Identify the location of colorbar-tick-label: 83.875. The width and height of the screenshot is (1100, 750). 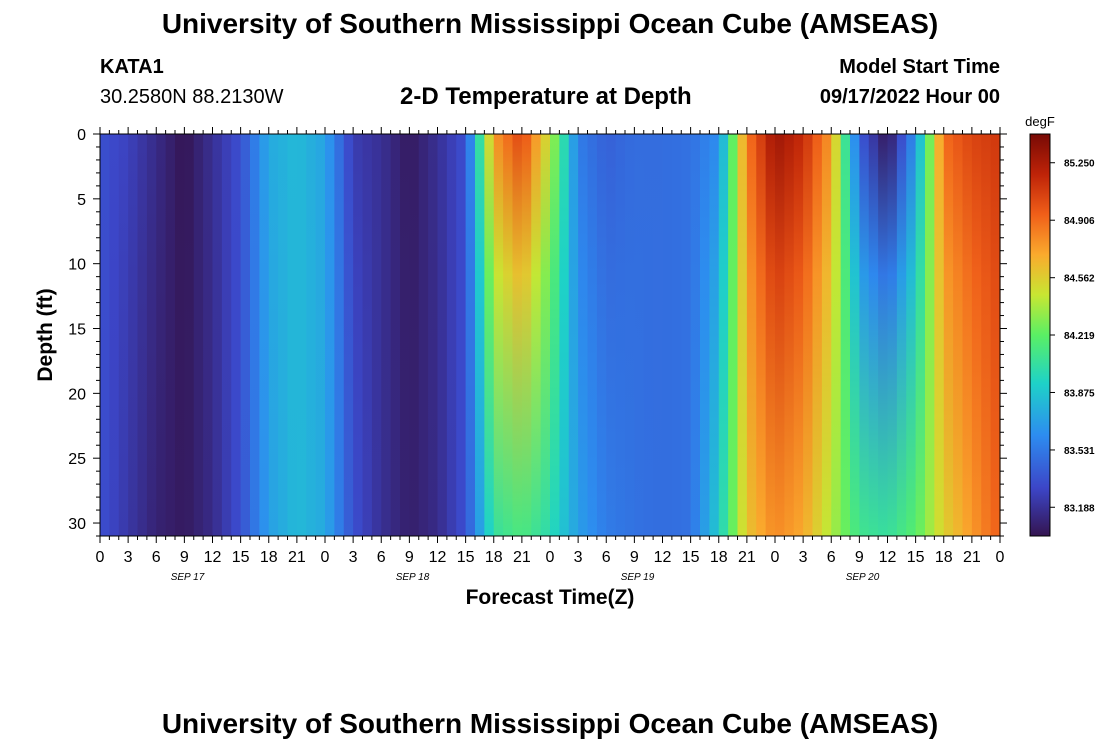
(1079, 393).